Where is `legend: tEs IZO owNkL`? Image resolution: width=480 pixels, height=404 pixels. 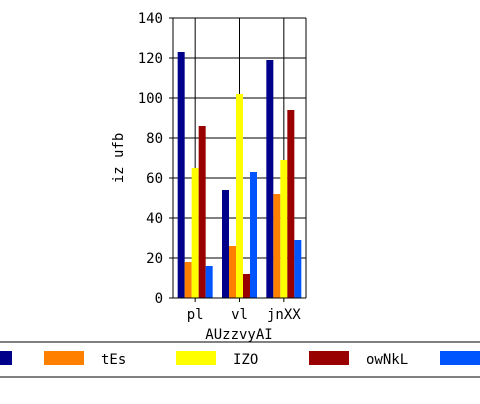 legend: tEs IZO owNkL is located at coordinates (240, 359).